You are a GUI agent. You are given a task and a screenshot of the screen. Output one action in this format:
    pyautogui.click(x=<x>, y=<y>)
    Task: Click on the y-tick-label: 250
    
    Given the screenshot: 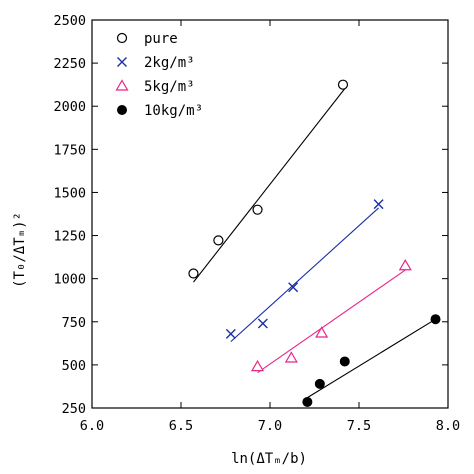 What is the action you would take?
    pyautogui.click(x=74, y=409)
    